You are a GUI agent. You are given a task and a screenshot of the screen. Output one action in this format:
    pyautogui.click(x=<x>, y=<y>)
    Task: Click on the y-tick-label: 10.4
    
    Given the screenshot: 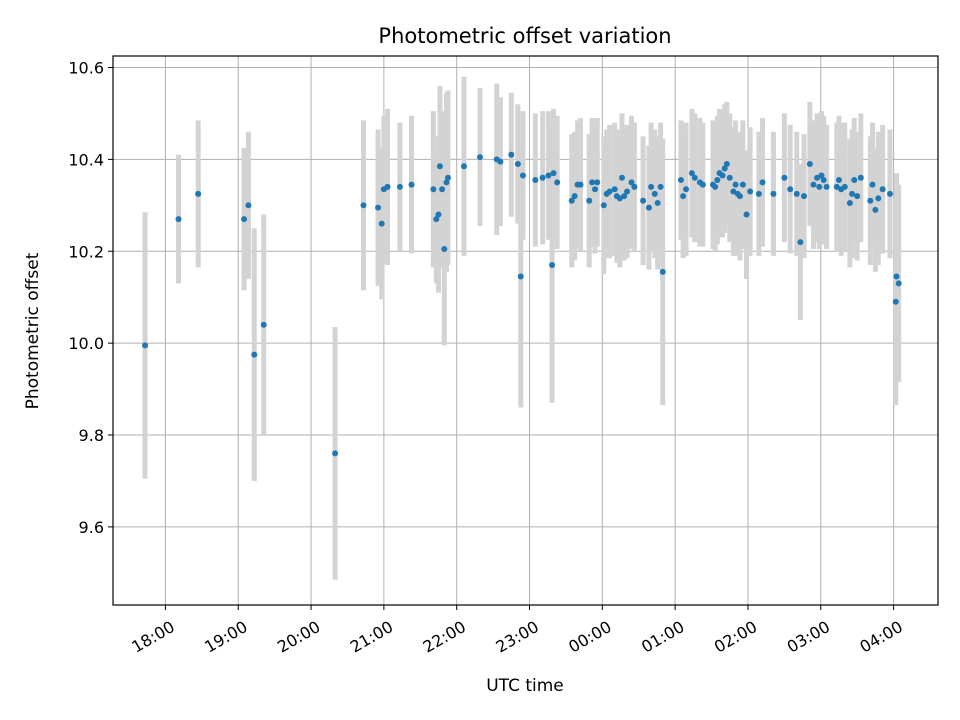 What is the action you would take?
    pyautogui.click(x=86, y=159)
    